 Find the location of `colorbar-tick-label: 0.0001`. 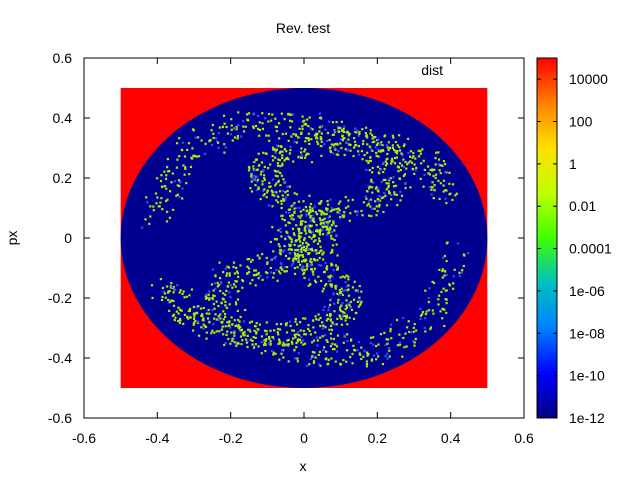

colorbar-tick-label: 0.0001 is located at coordinates (590, 249).